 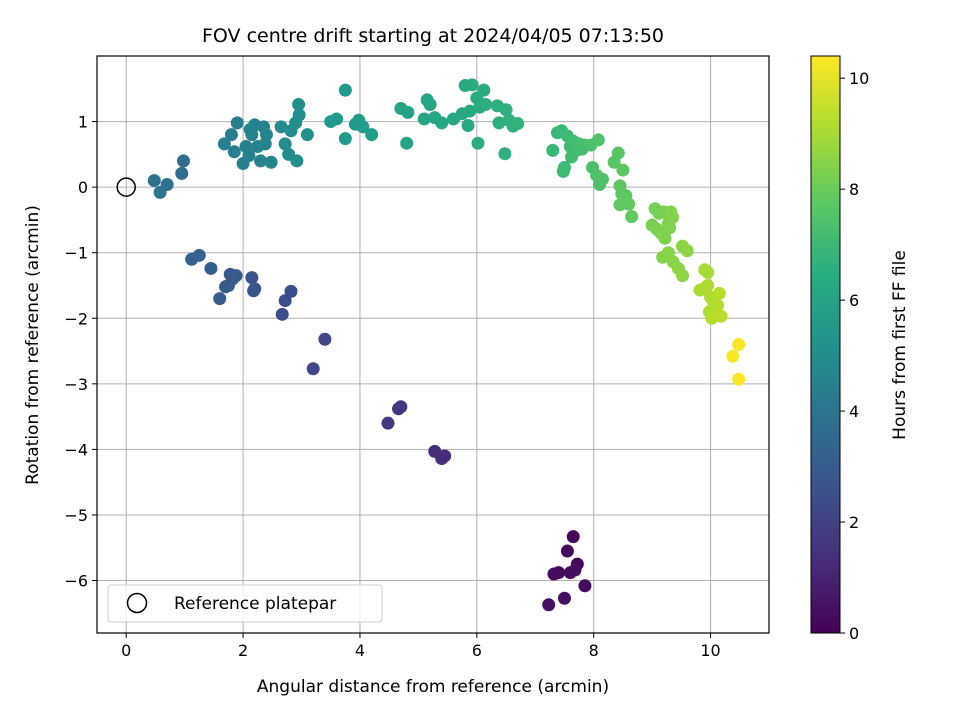 I want to click on y-tick-label: −5, so click(x=76, y=515).